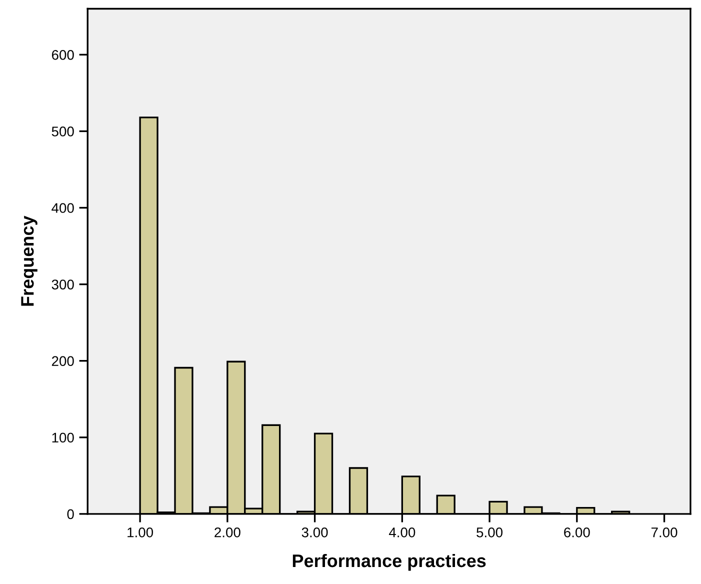 This screenshot has height=584, width=701. Describe the element at coordinates (63, 55) in the screenshot. I see `y-tick-label: 600` at that location.